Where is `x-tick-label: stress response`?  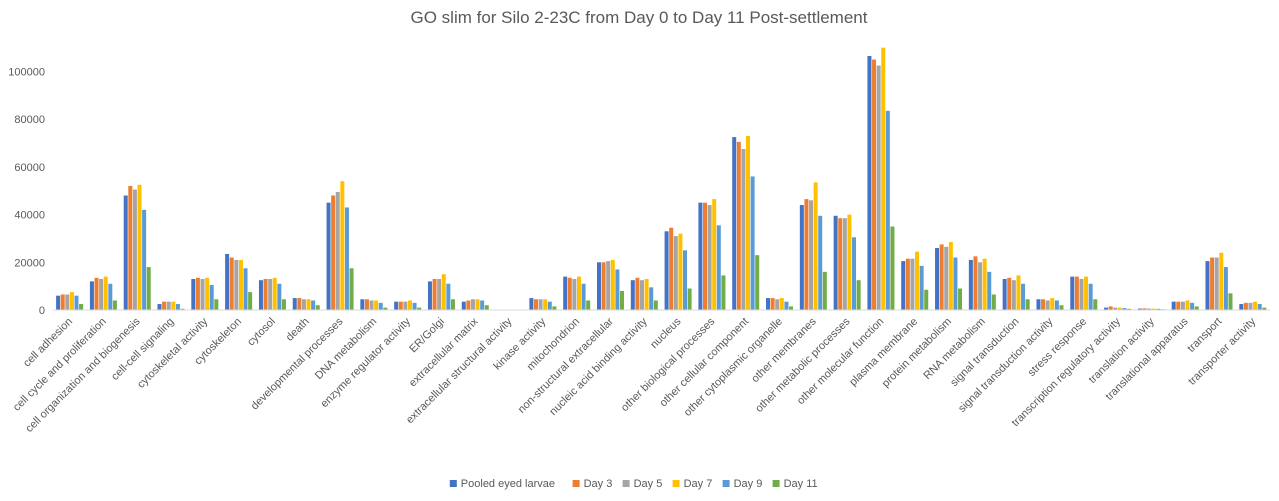
x-tick-label: stress response is located at coordinates (1057, 347).